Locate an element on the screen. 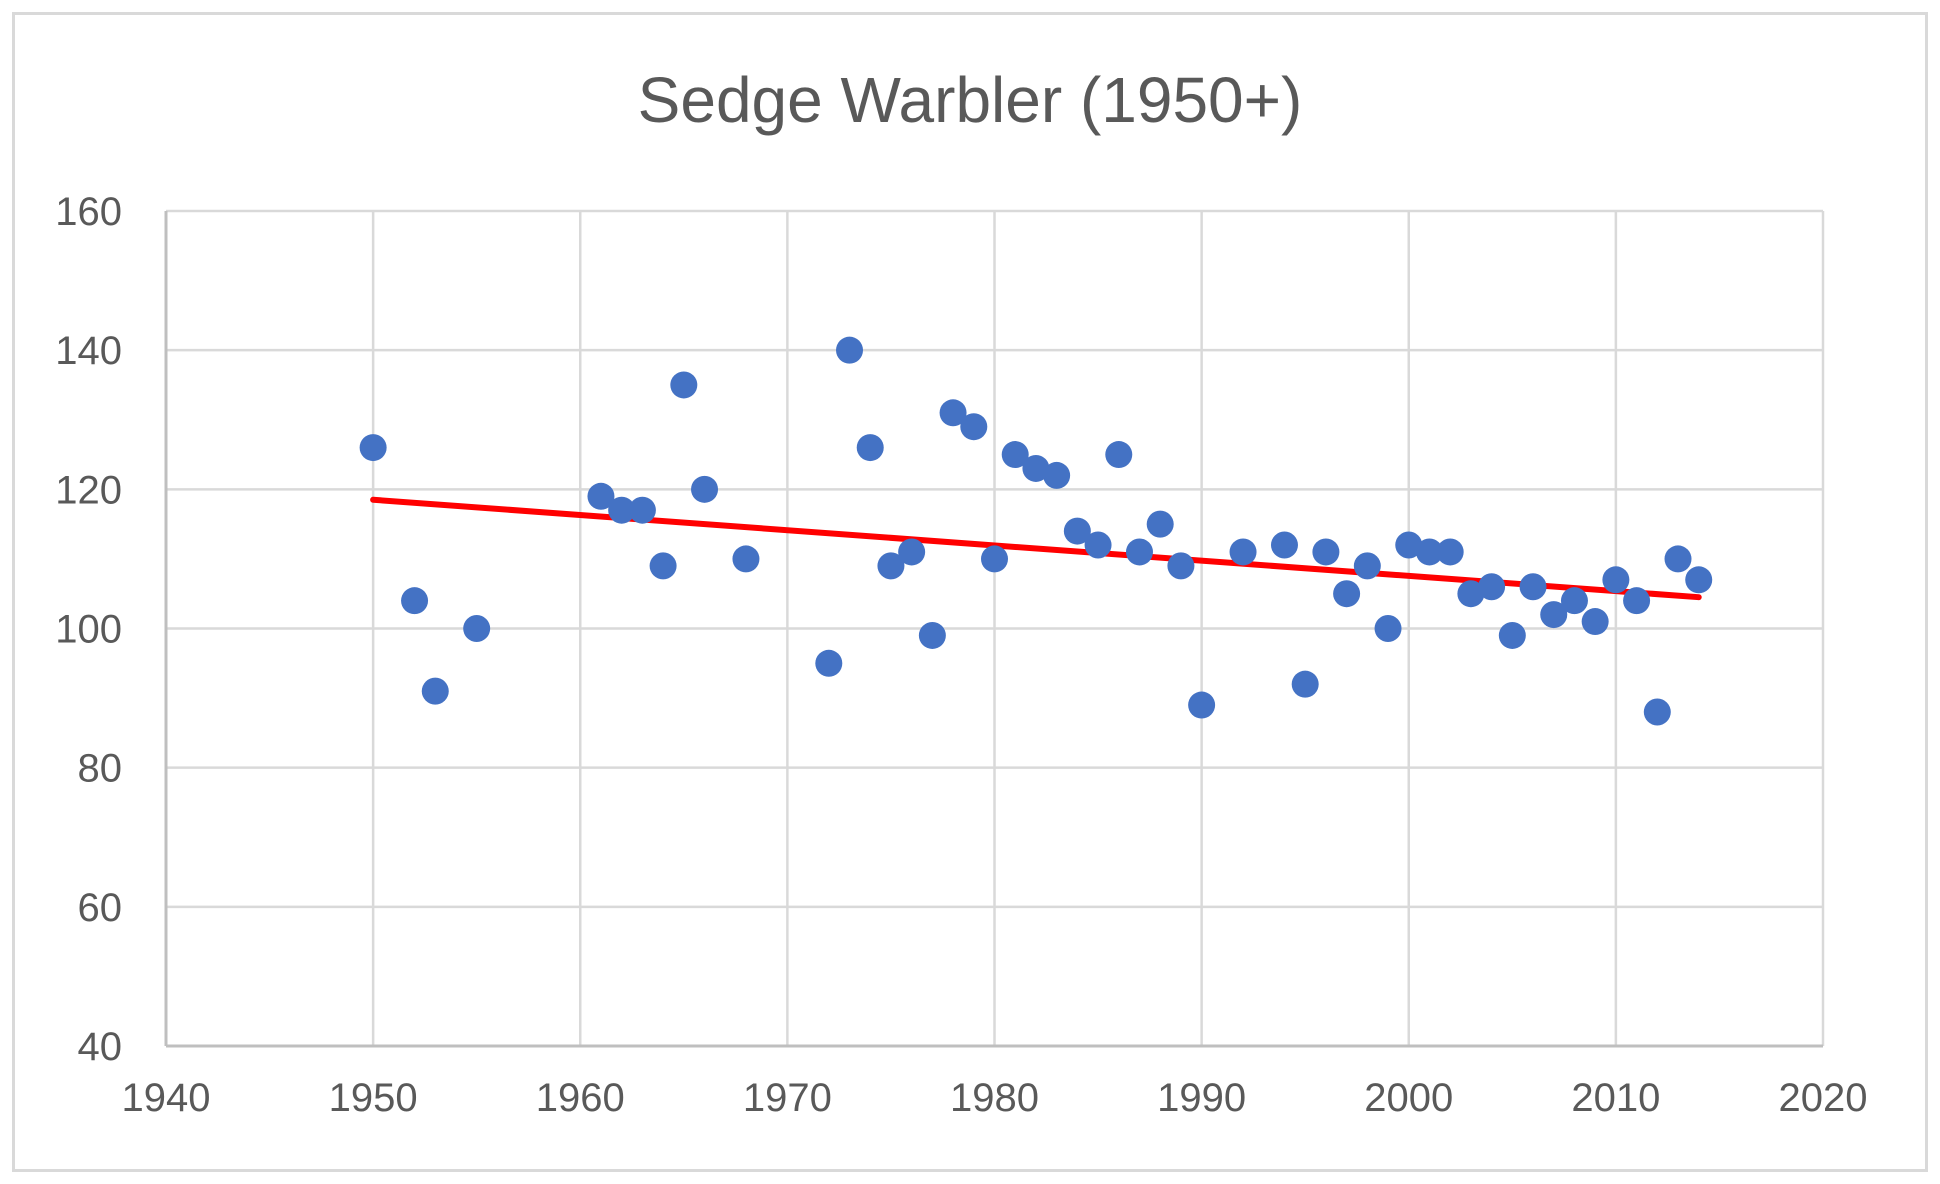 The width and height of the screenshot is (1940, 1184). data-point-1995 is located at coordinates (1305, 684).